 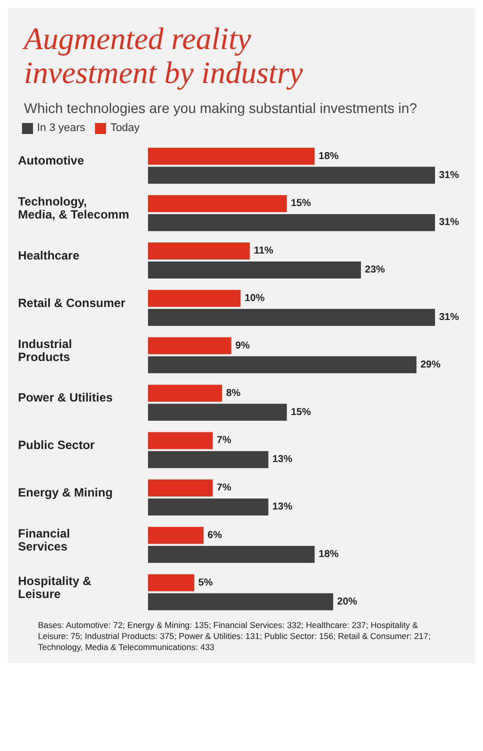 I want to click on data-label: 11%, so click(x=264, y=251).